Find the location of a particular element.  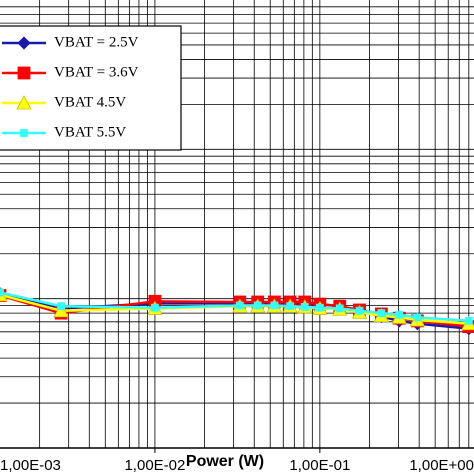

x-tick-label: 1,00E+00 is located at coordinates (441, 465).